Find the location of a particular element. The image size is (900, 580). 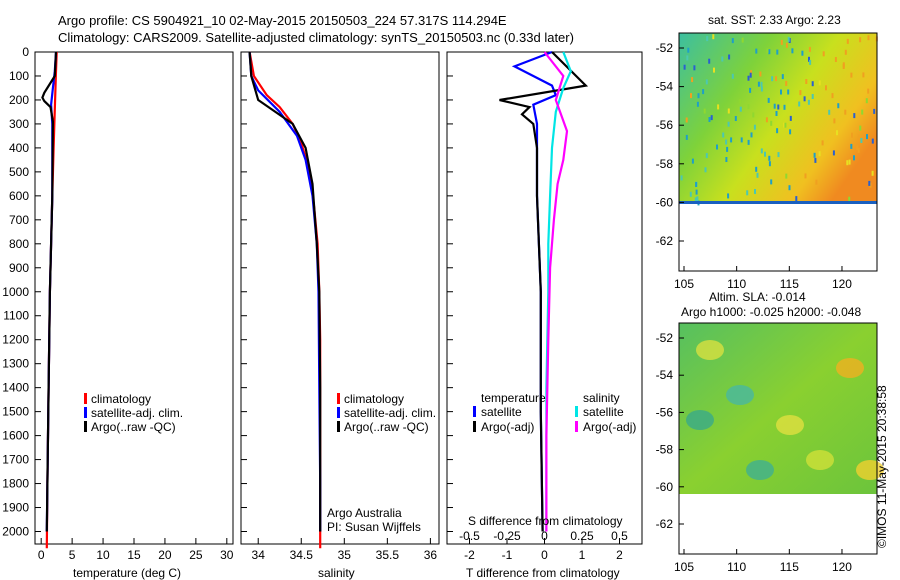

legend-label-satellite: satellite-adj. clim. is located at coordinates (390, 413).